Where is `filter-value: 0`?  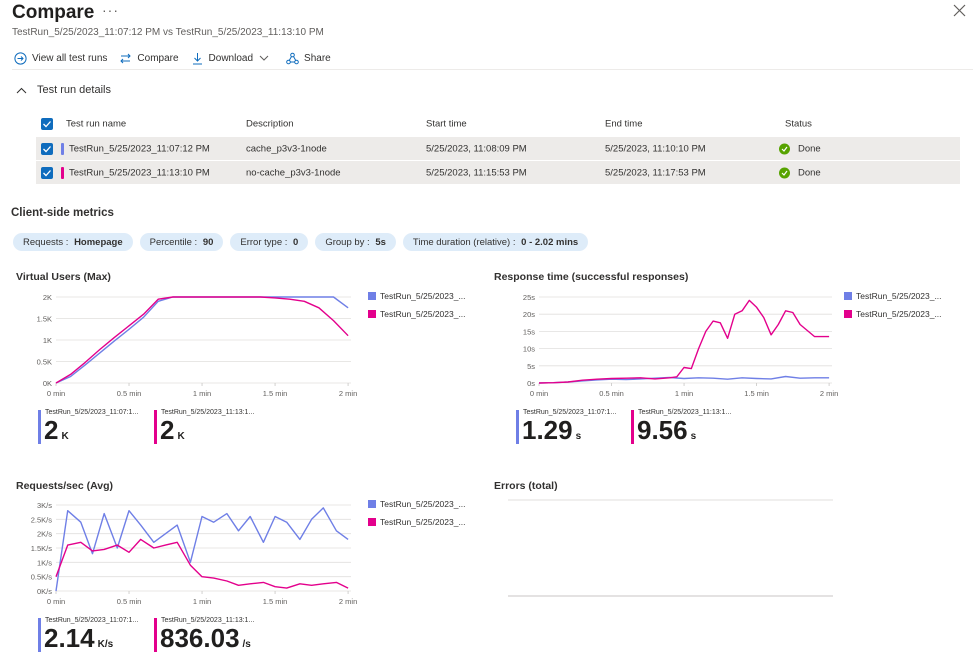
filter-value: 0 is located at coordinates (296, 242).